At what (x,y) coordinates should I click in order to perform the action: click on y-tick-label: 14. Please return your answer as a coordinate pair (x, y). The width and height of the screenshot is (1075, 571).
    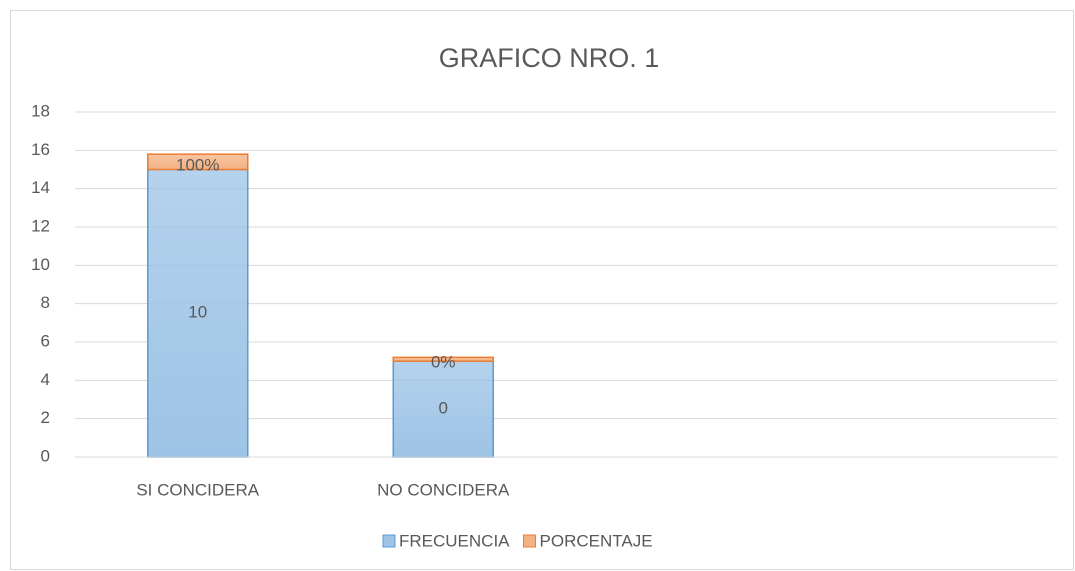
    Looking at the image, I should click on (40, 187).